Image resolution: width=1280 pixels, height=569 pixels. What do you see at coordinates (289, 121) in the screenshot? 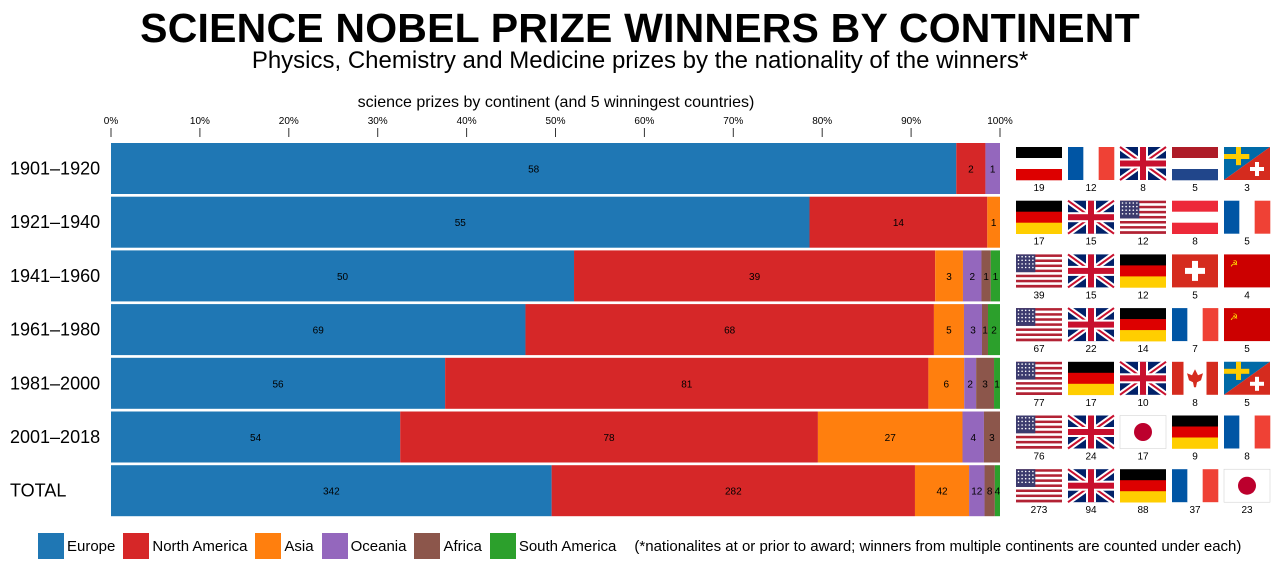
I see `x-tick-label: 20%` at bounding box center [289, 121].